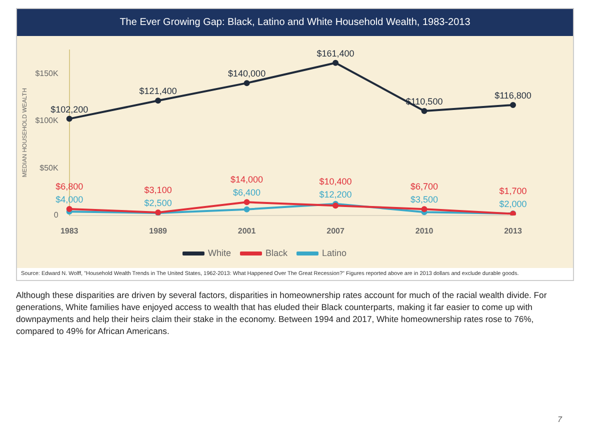  Describe the element at coordinates (335, 181) in the screenshot. I see `data-label: $10,400` at that location.